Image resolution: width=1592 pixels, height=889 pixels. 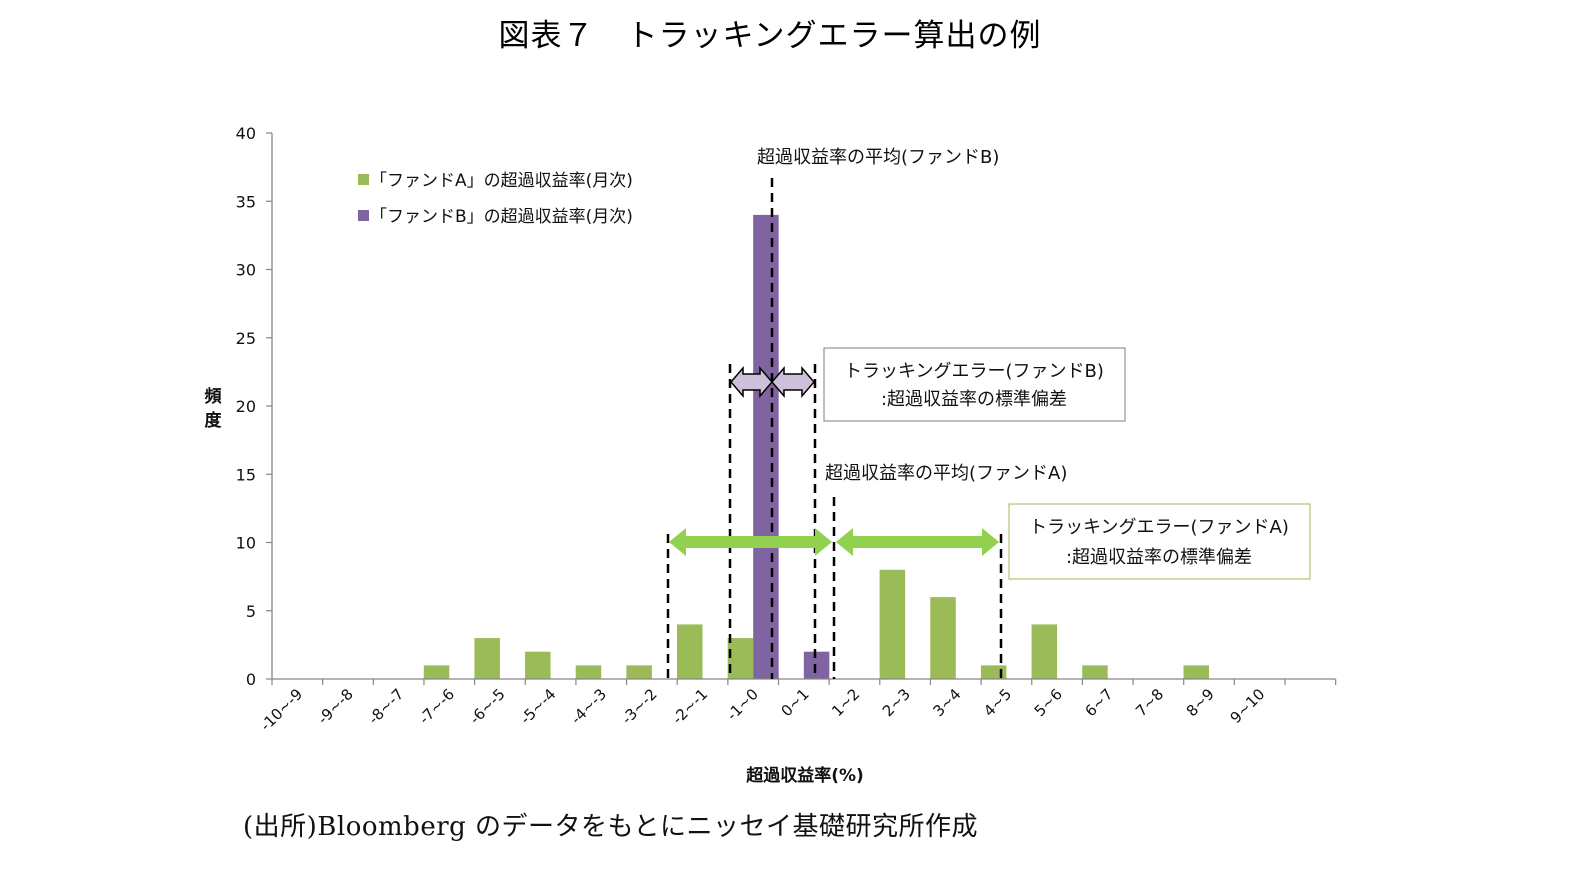 I want to click on y-tick-label: 30, so click(x=246, y=270).